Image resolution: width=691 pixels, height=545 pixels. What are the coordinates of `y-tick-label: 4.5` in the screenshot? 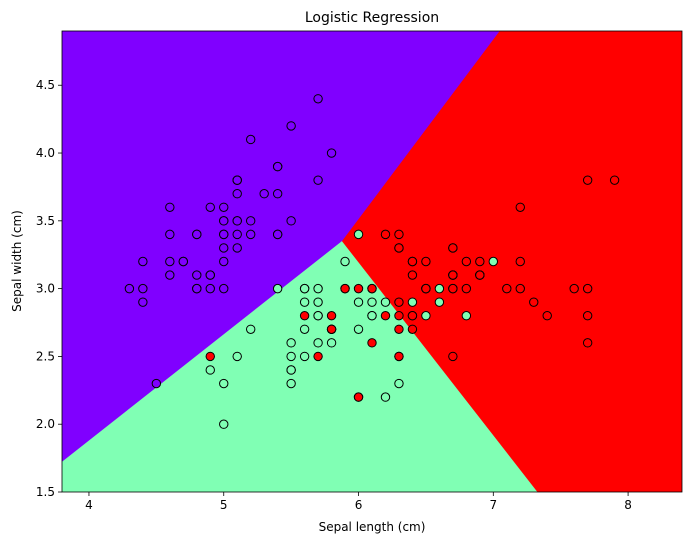 It's located at (45, 85).